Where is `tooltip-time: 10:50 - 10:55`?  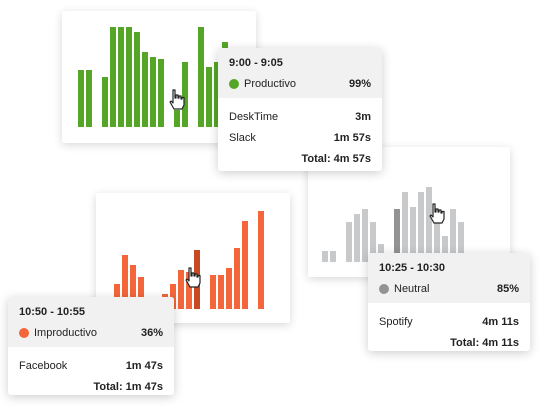 tooltip-time: 10:50 - 10:55 is located at coordinates (52, 312).